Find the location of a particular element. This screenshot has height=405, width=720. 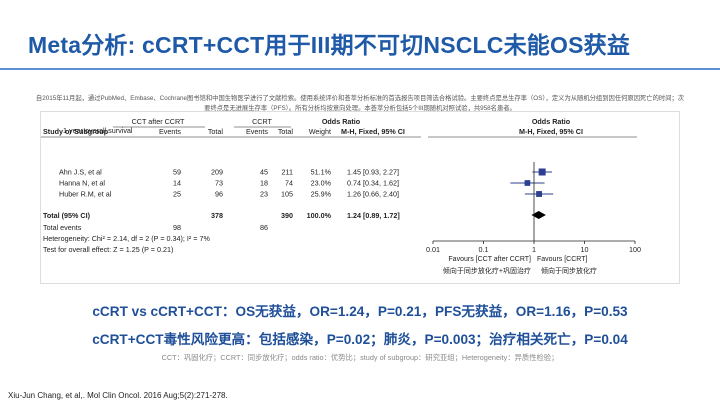

group1-header: CCT after CCRT is located at coordinates (158, 121).